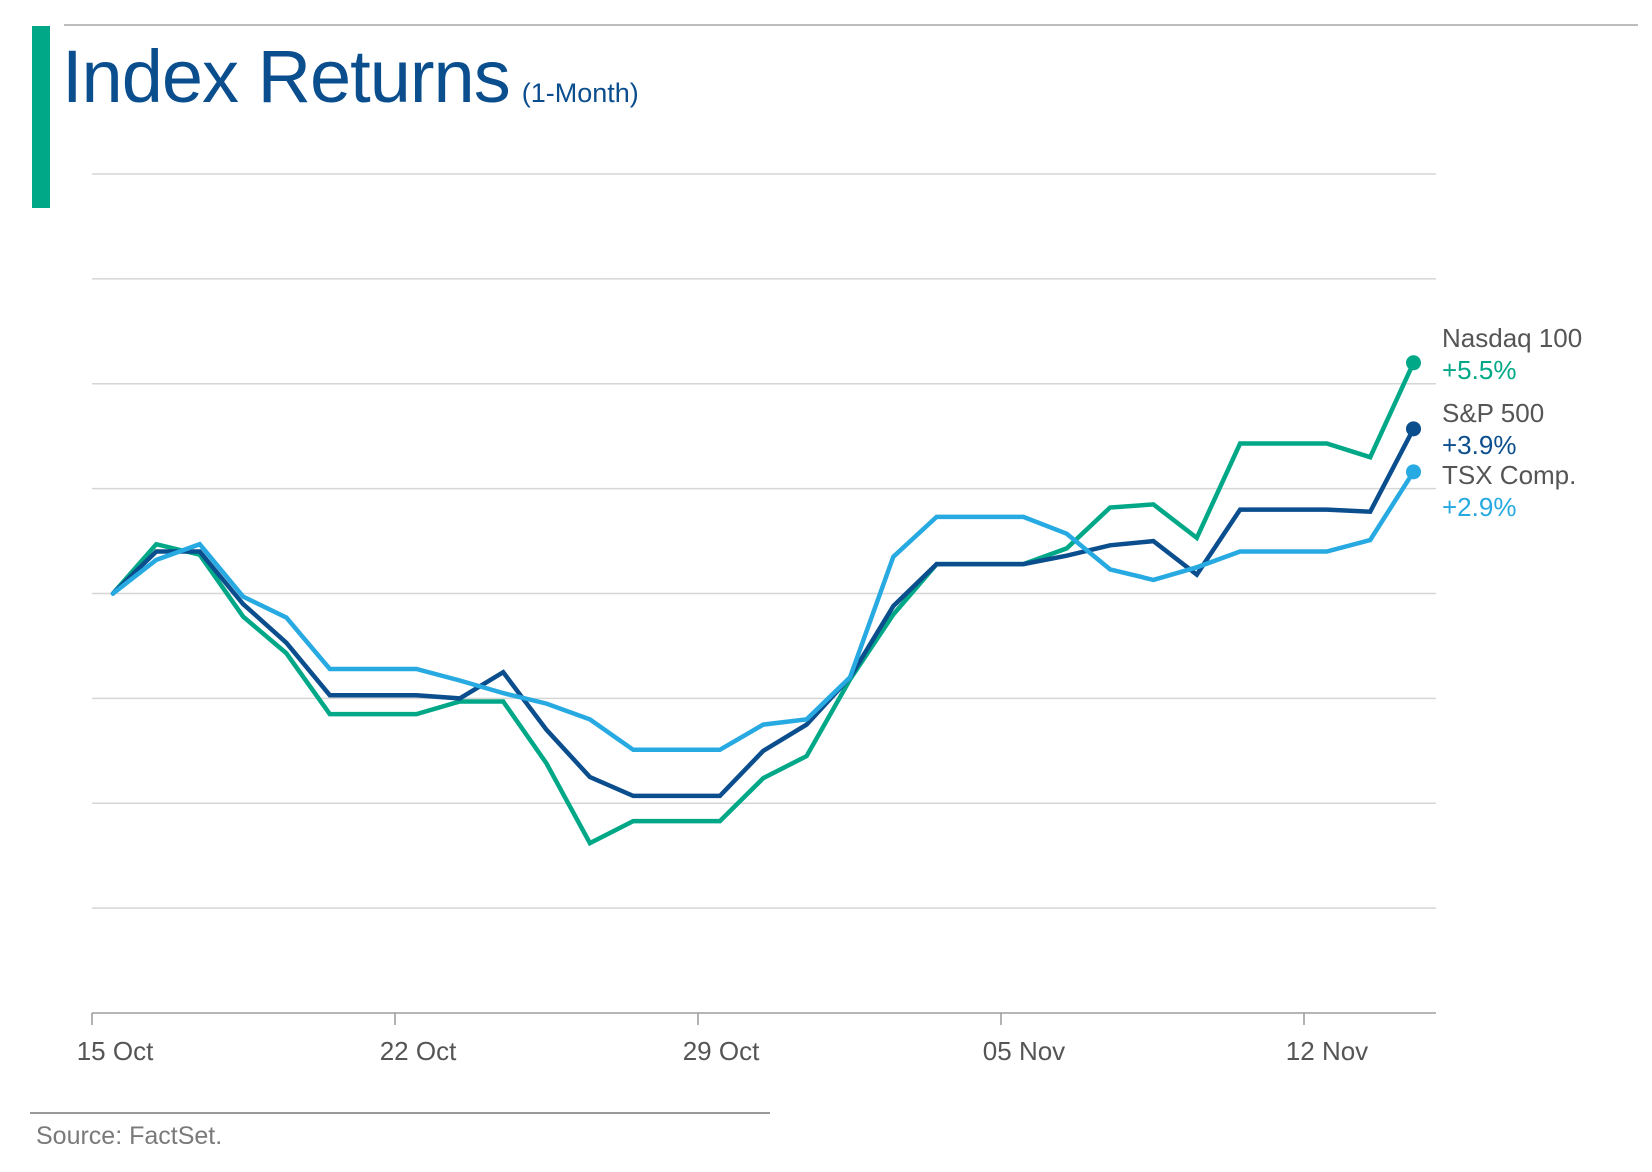 The image size is (1652, 1172). I want to click on series-return-label: +3.9%, so click(1479, 445).